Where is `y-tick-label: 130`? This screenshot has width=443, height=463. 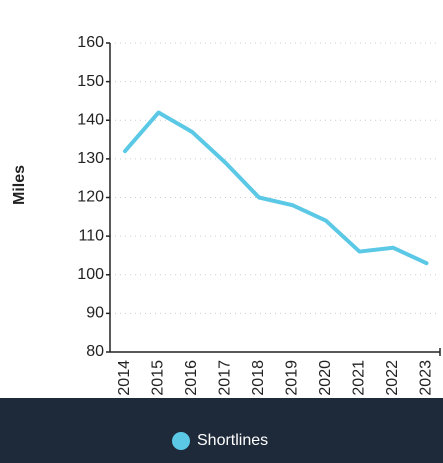 y-tick-label: 130 is located at coordinates (90, 158).